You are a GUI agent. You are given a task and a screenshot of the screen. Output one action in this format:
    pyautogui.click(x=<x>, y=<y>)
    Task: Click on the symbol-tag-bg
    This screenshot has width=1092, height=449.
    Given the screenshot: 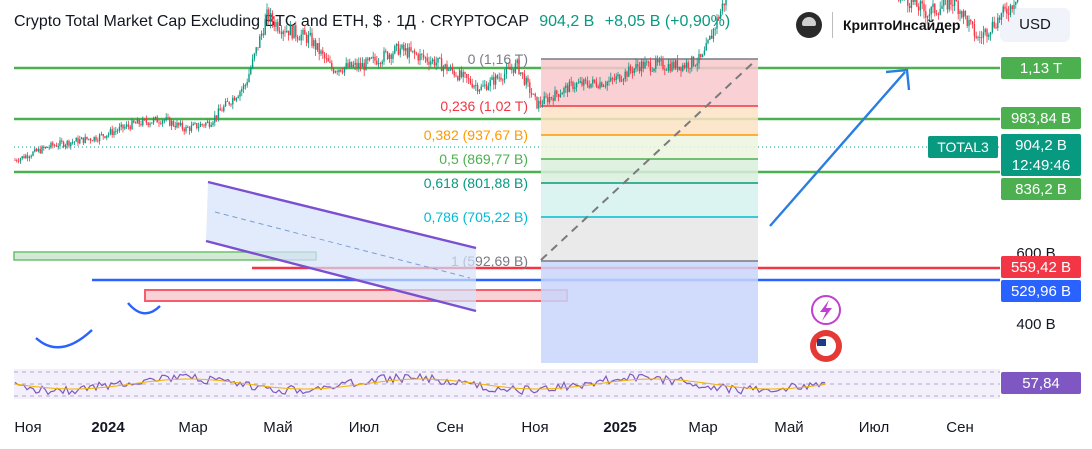 What is the action you would take?
    pyautogui.click(x=963, y=147)
    